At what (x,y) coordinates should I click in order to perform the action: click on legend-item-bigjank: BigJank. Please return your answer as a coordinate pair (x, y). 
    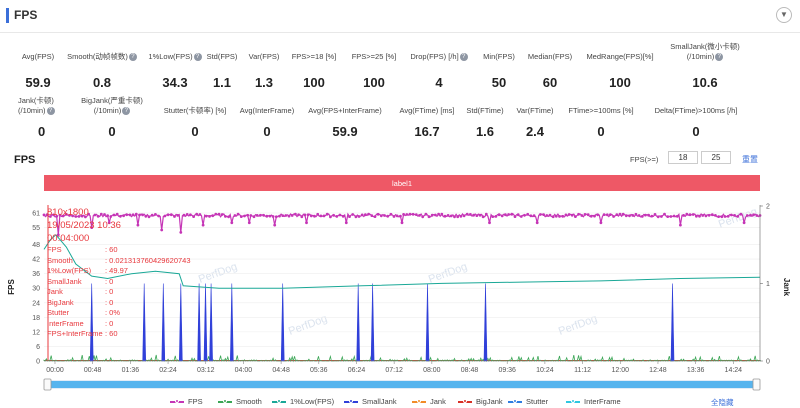
    Looking at the image, I should click on (480, 401).